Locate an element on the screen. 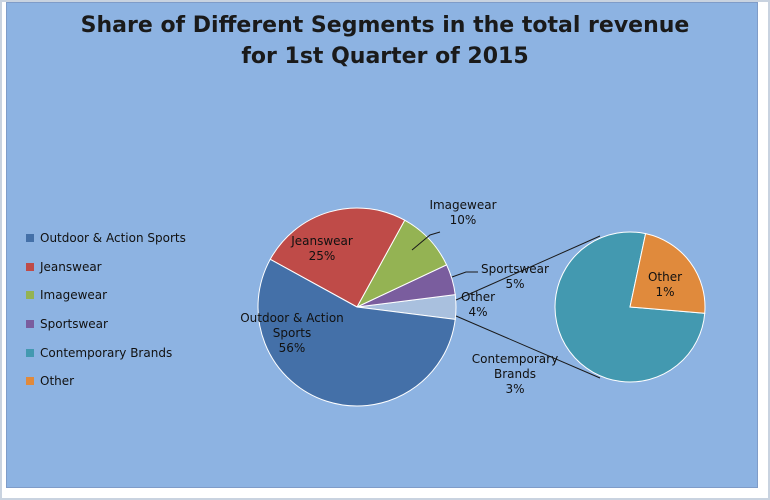 This screenshot has height=500, width=770. legend-label: Sportswear is located at coordinates (74, 324).